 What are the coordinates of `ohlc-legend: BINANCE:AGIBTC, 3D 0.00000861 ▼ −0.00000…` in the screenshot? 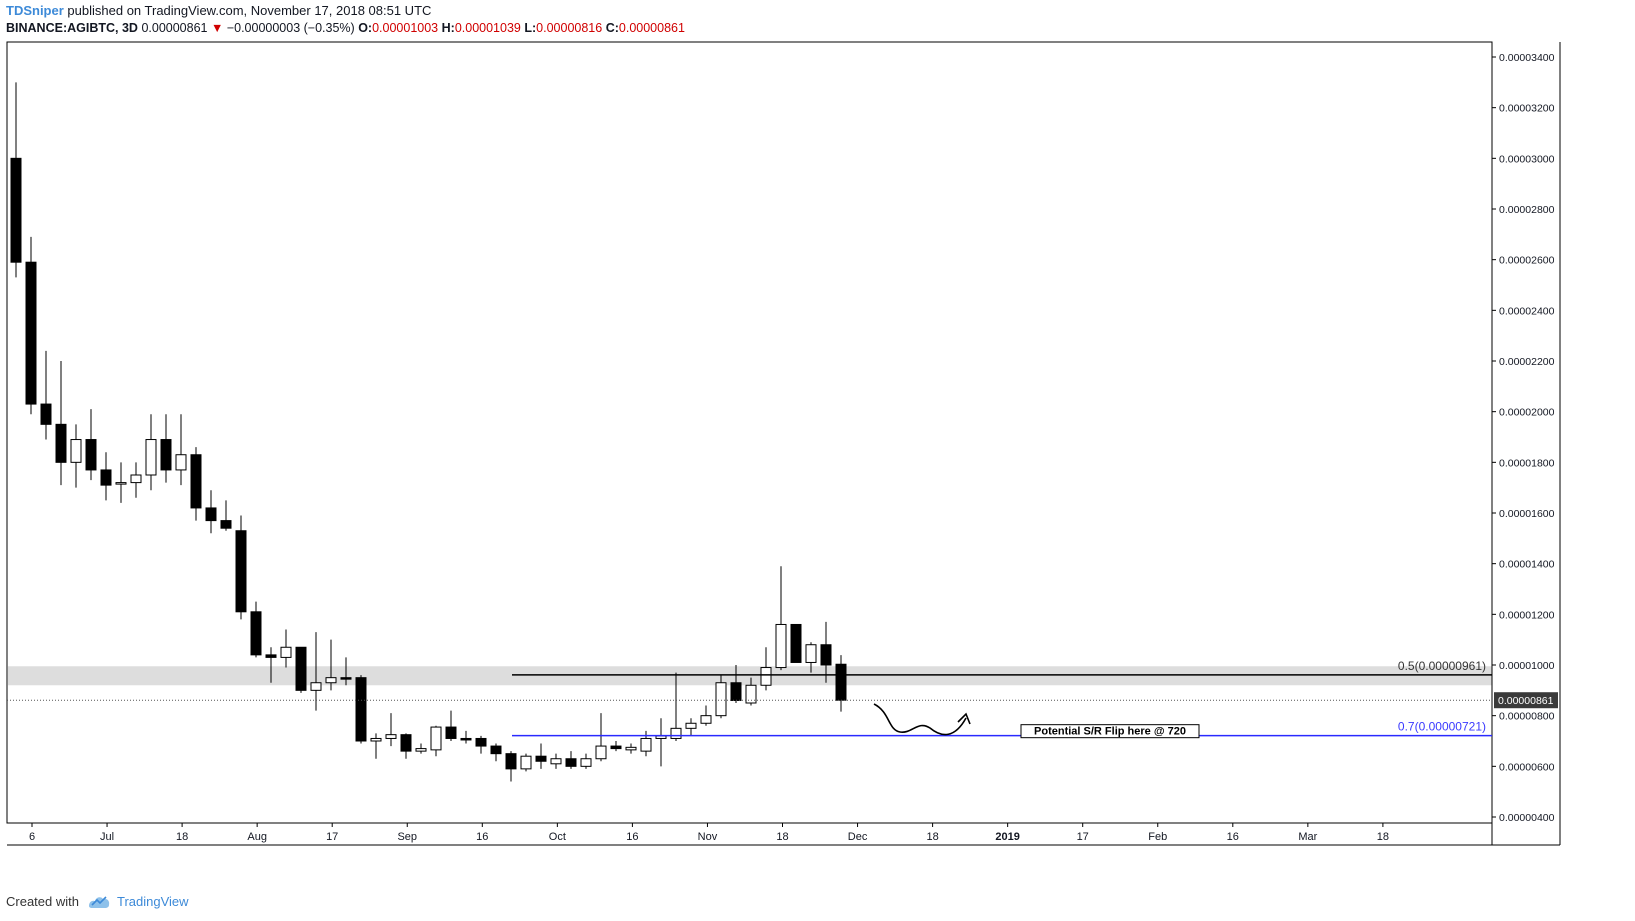 It's located at (345, 28).